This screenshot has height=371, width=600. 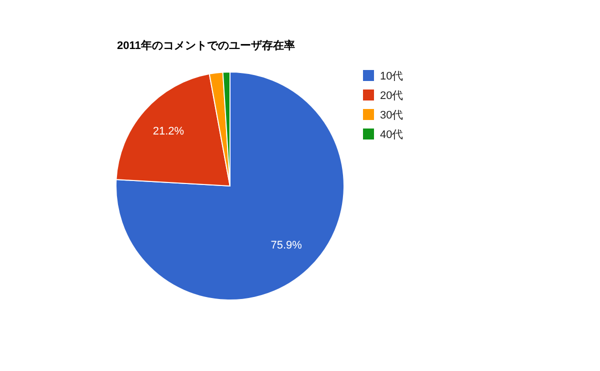 What do you see at coordinates (392, 76) in the screenshot?
I see `legend-label: 10代` at bounding box center [392, 76].